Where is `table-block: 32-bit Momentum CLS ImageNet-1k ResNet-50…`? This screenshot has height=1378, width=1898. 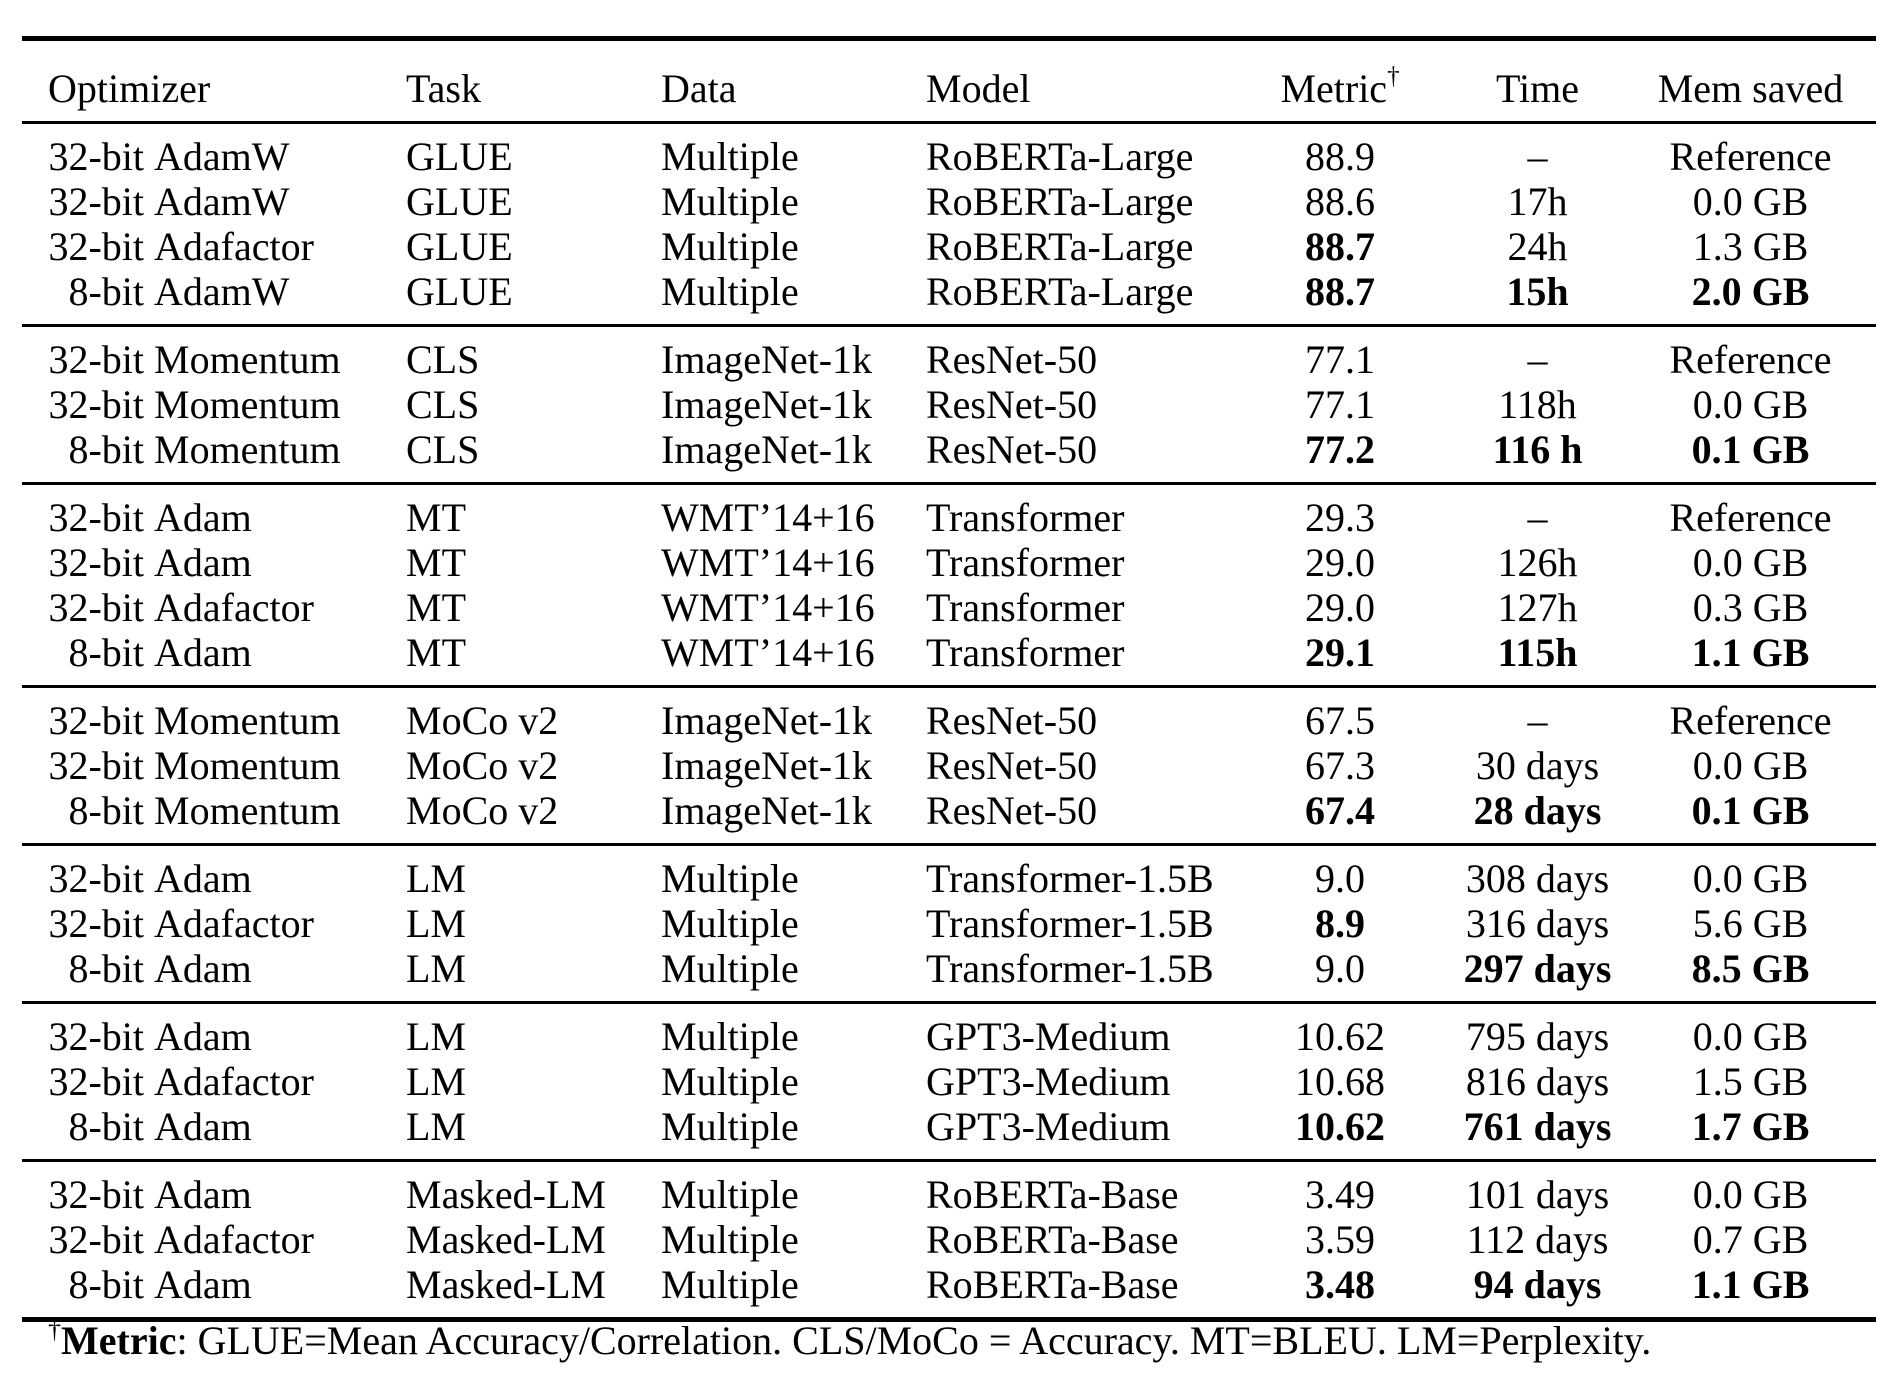
table-block: 32-bit Momentum CLS ImageNet-1k ResNet-50… is located at coordinates (949, 404).